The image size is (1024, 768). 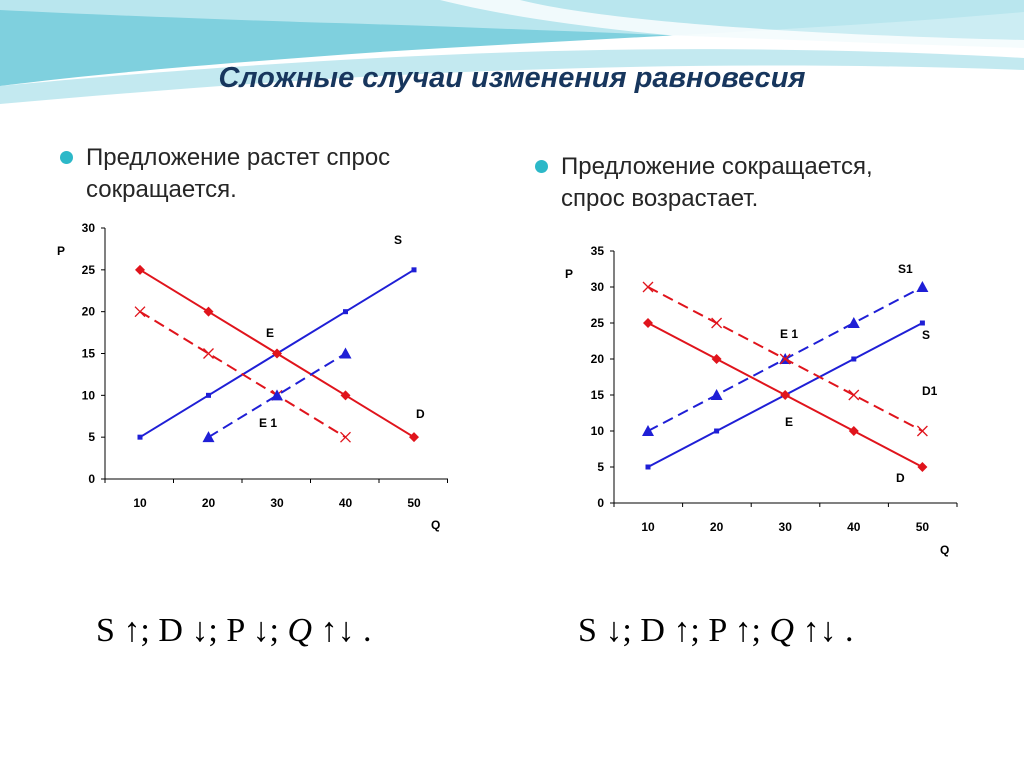 I want to click on slide-title: Сложные случаи изменения равновесия, so click(x=512, y=78).